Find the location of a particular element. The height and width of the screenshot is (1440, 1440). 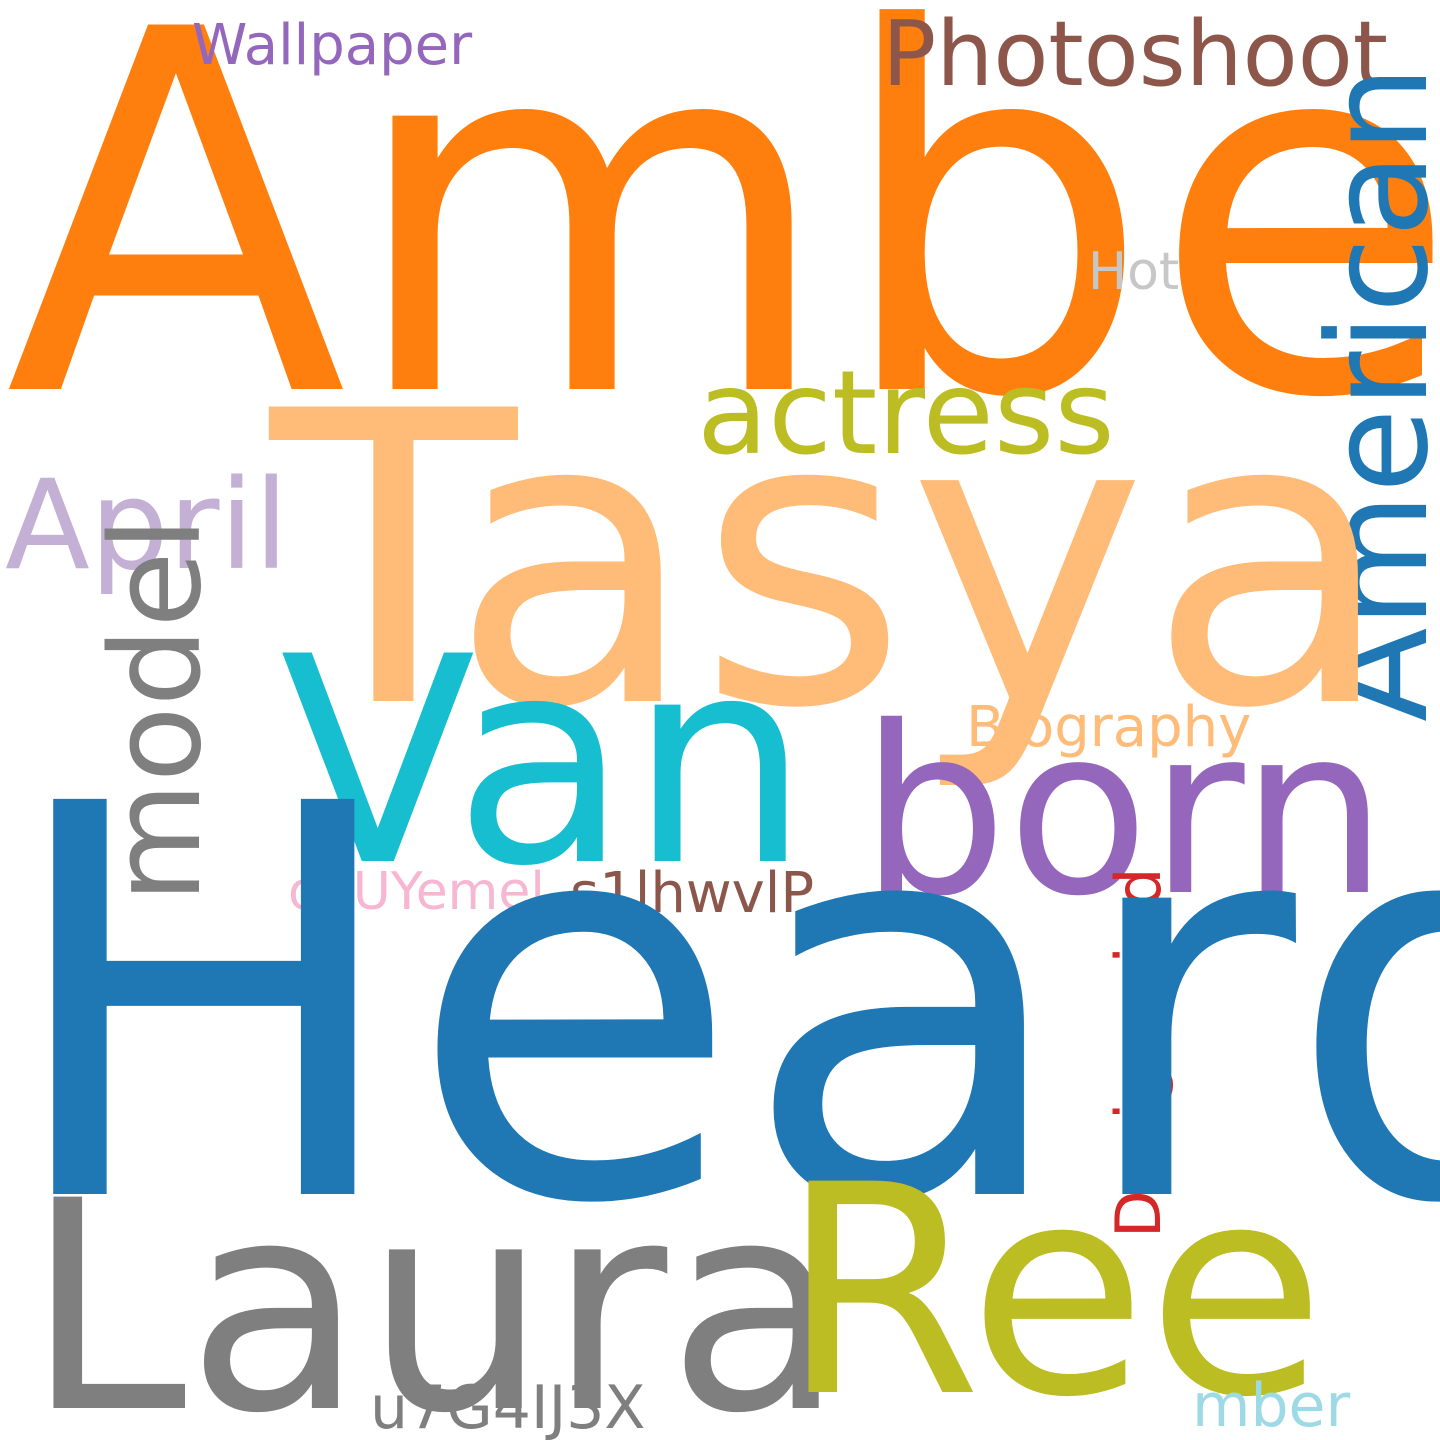

word-s1lhwvlp: s1lhwvlP is located at coordinates (692, 893).